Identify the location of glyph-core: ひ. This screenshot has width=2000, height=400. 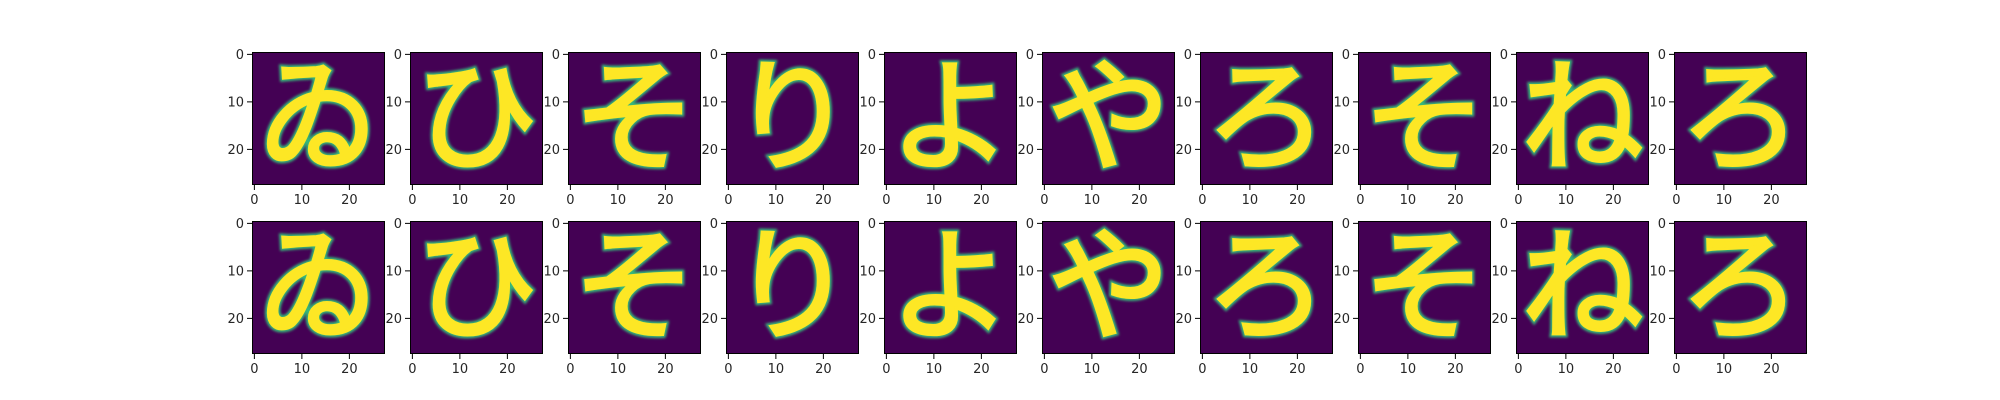
(476, 117).